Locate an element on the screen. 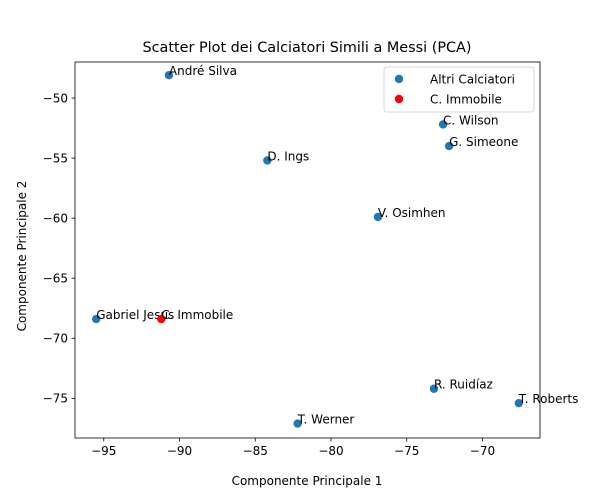 Image resolution: width=600 pixels, height=500 pixels. y-tick-label: −60 is located at coordinates (55, 218).